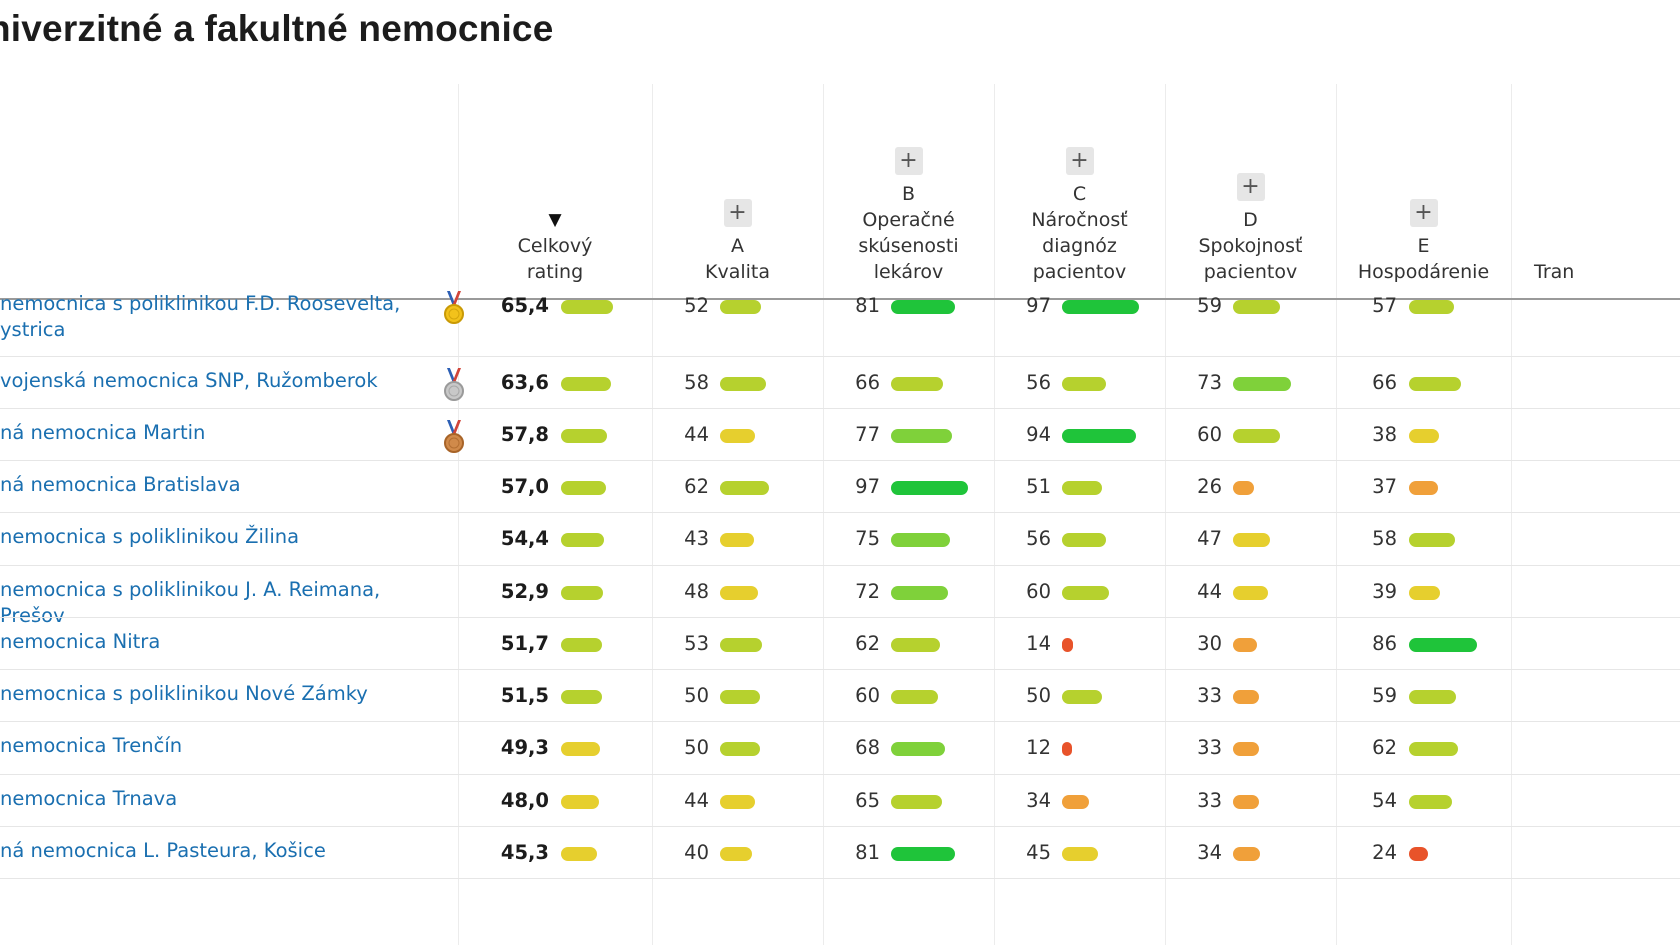 The image size is (1680, 945). Describe the element at coordinates (80, 641) in the screenshot. I see `hospital-name-link: nemocnica Nitra` at that location.